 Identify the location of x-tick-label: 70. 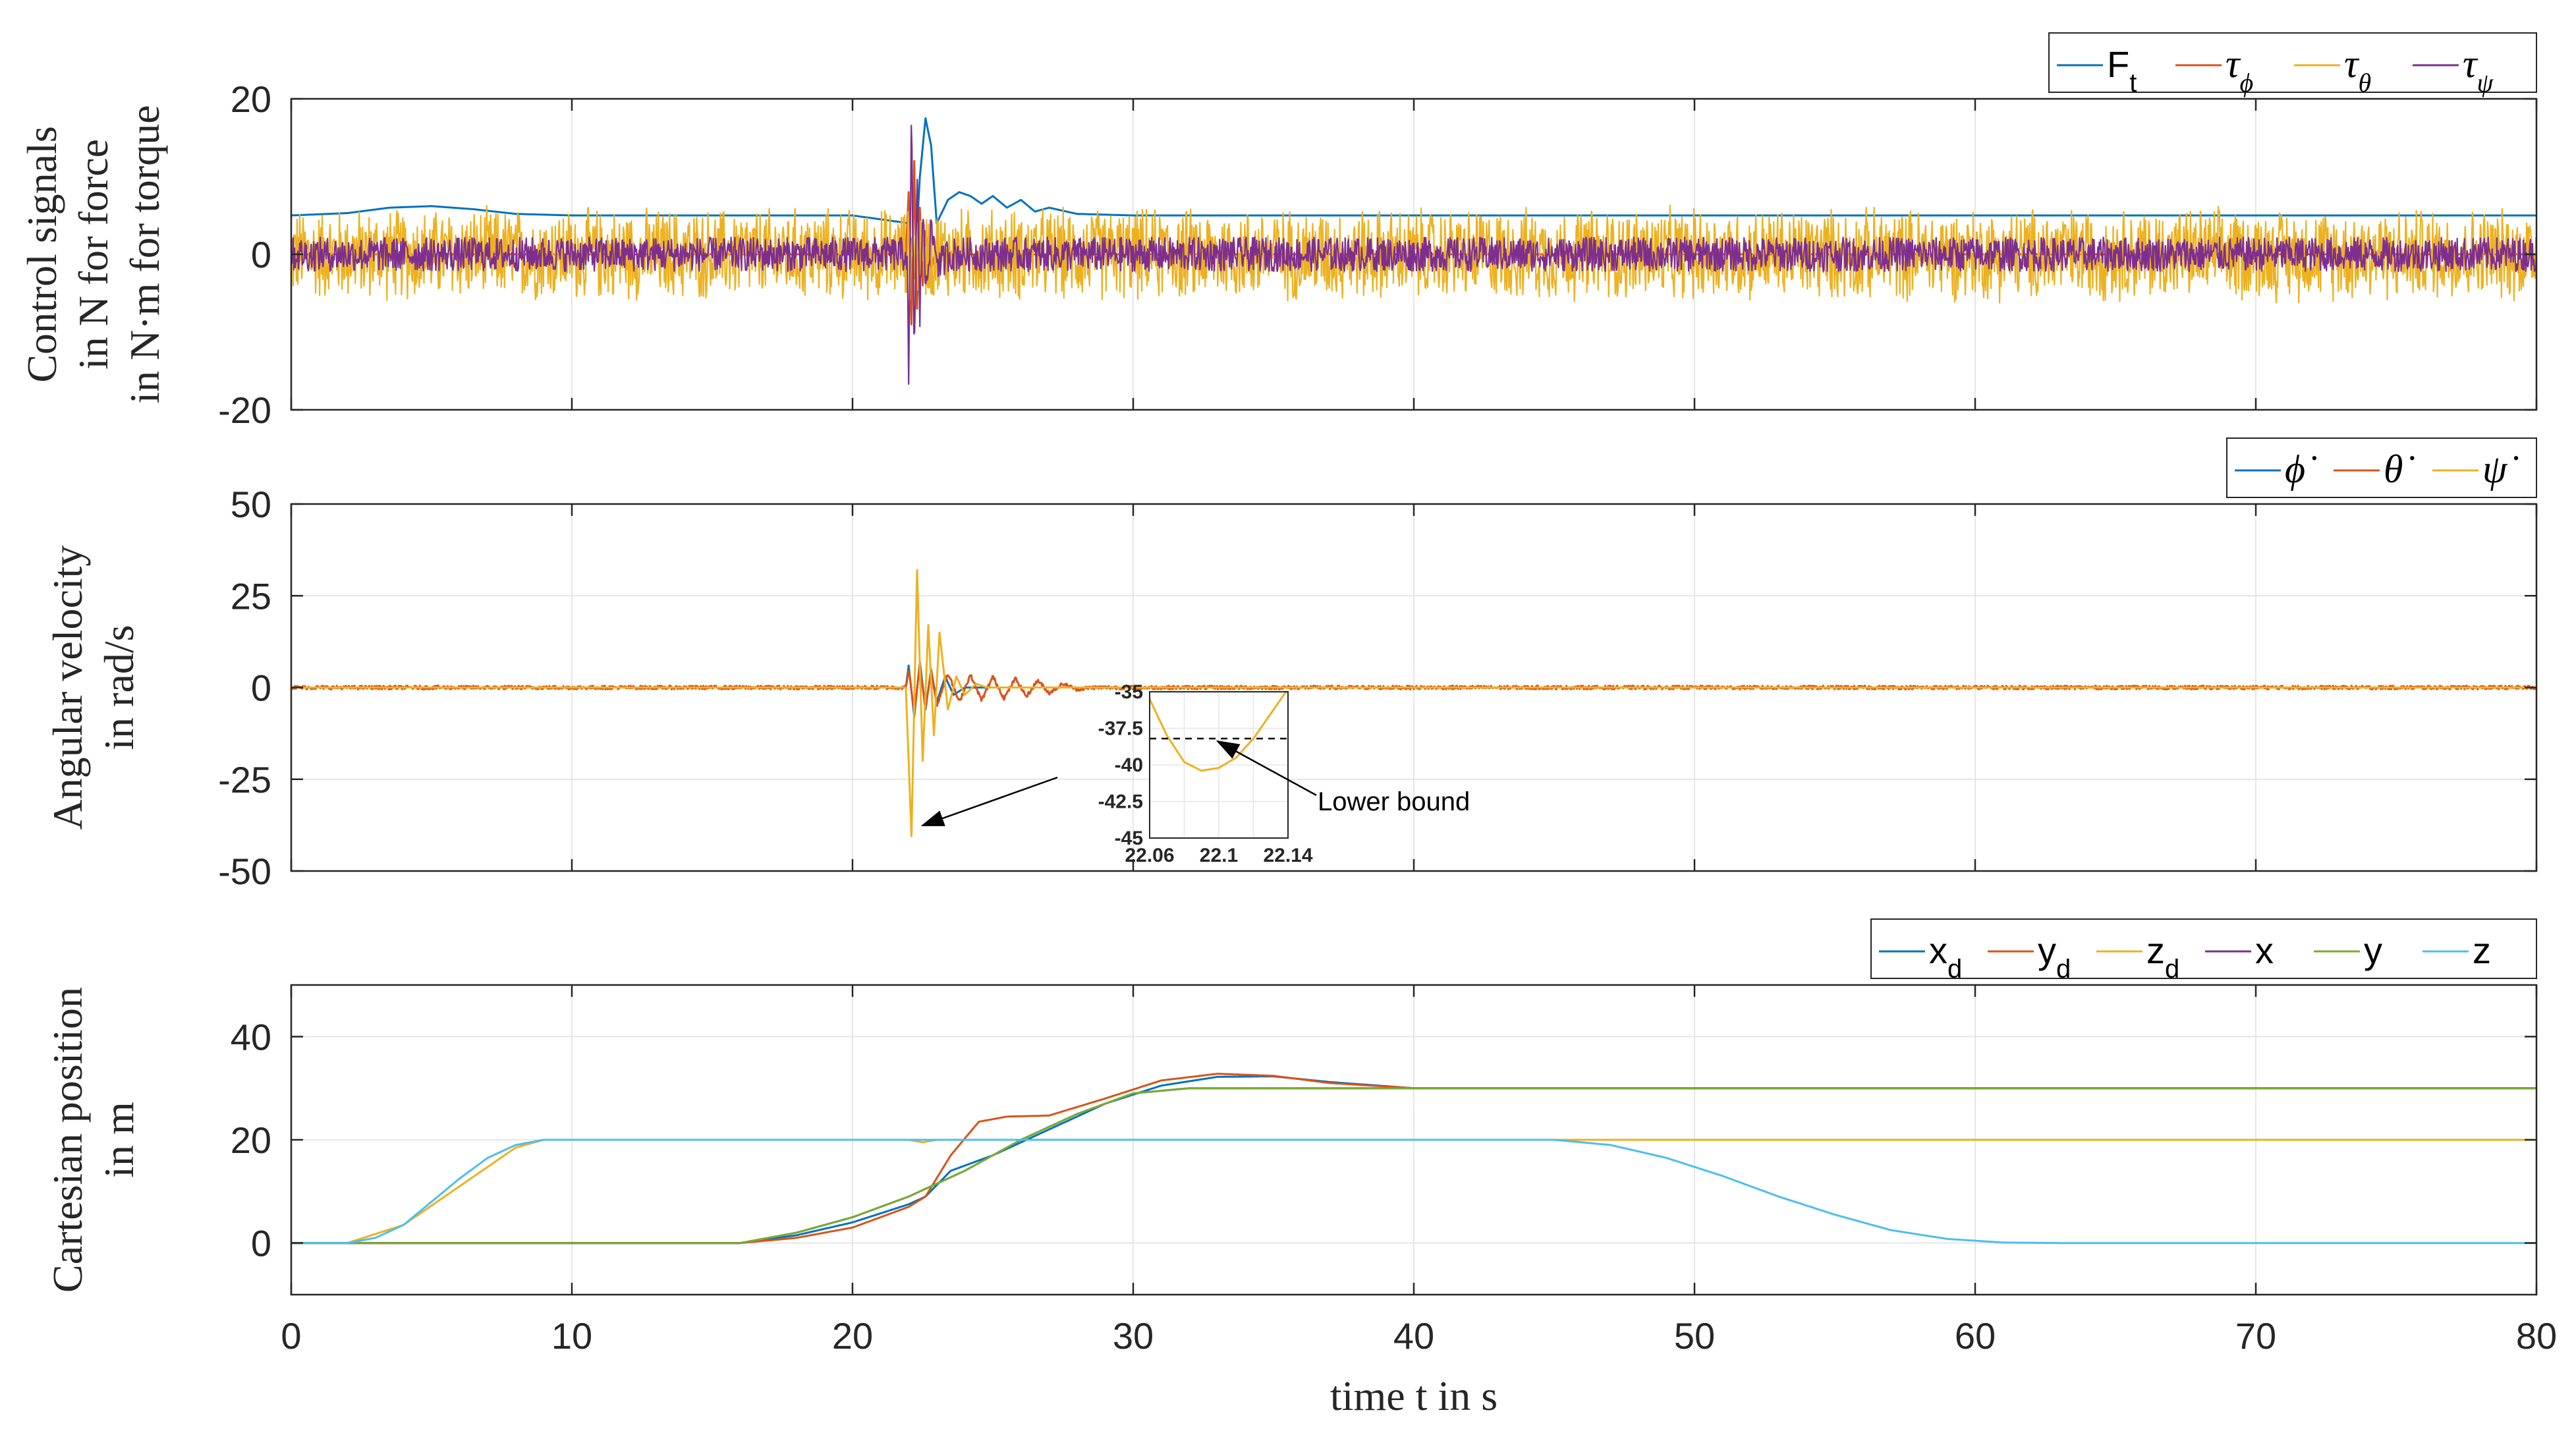
(2255, 1336).